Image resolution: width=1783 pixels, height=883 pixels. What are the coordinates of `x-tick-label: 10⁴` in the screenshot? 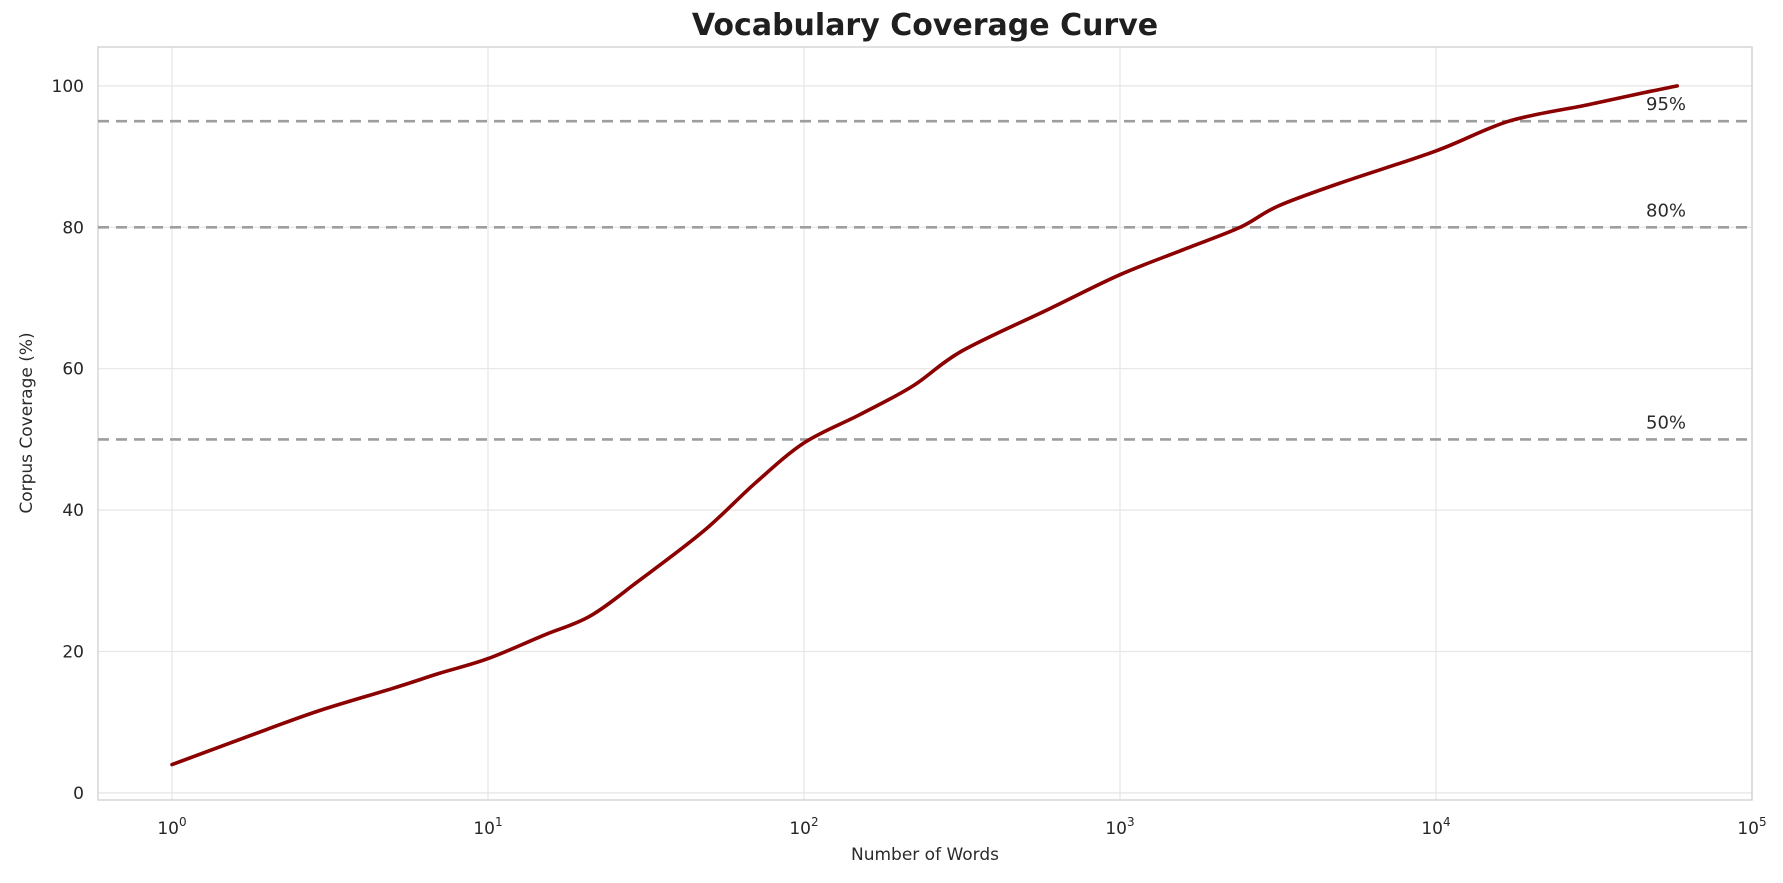 It's located at (1435, 827).